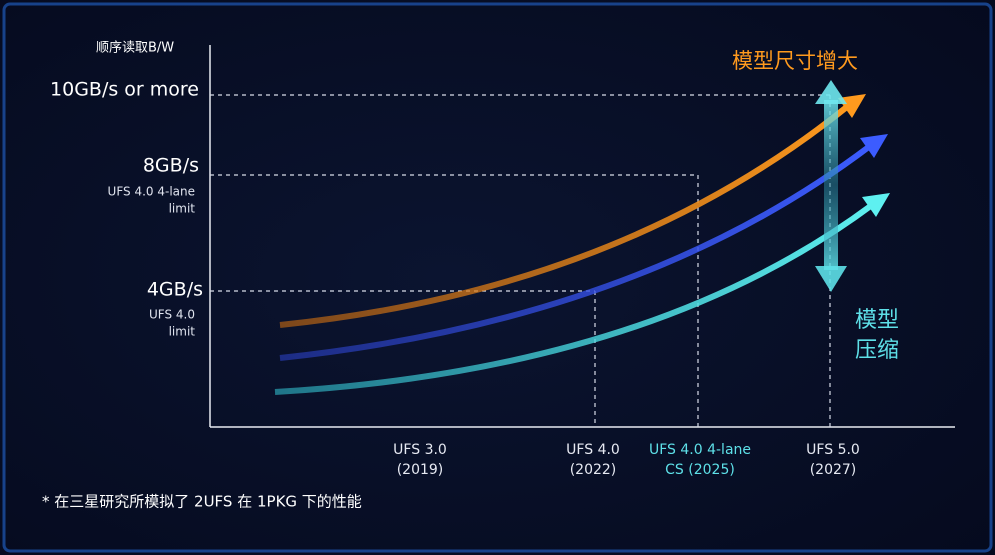 The image size is (995, 555). Describe the element at coordinates (700, 470) in the screenshot. I see `x-label: CS (2025)` at that location.